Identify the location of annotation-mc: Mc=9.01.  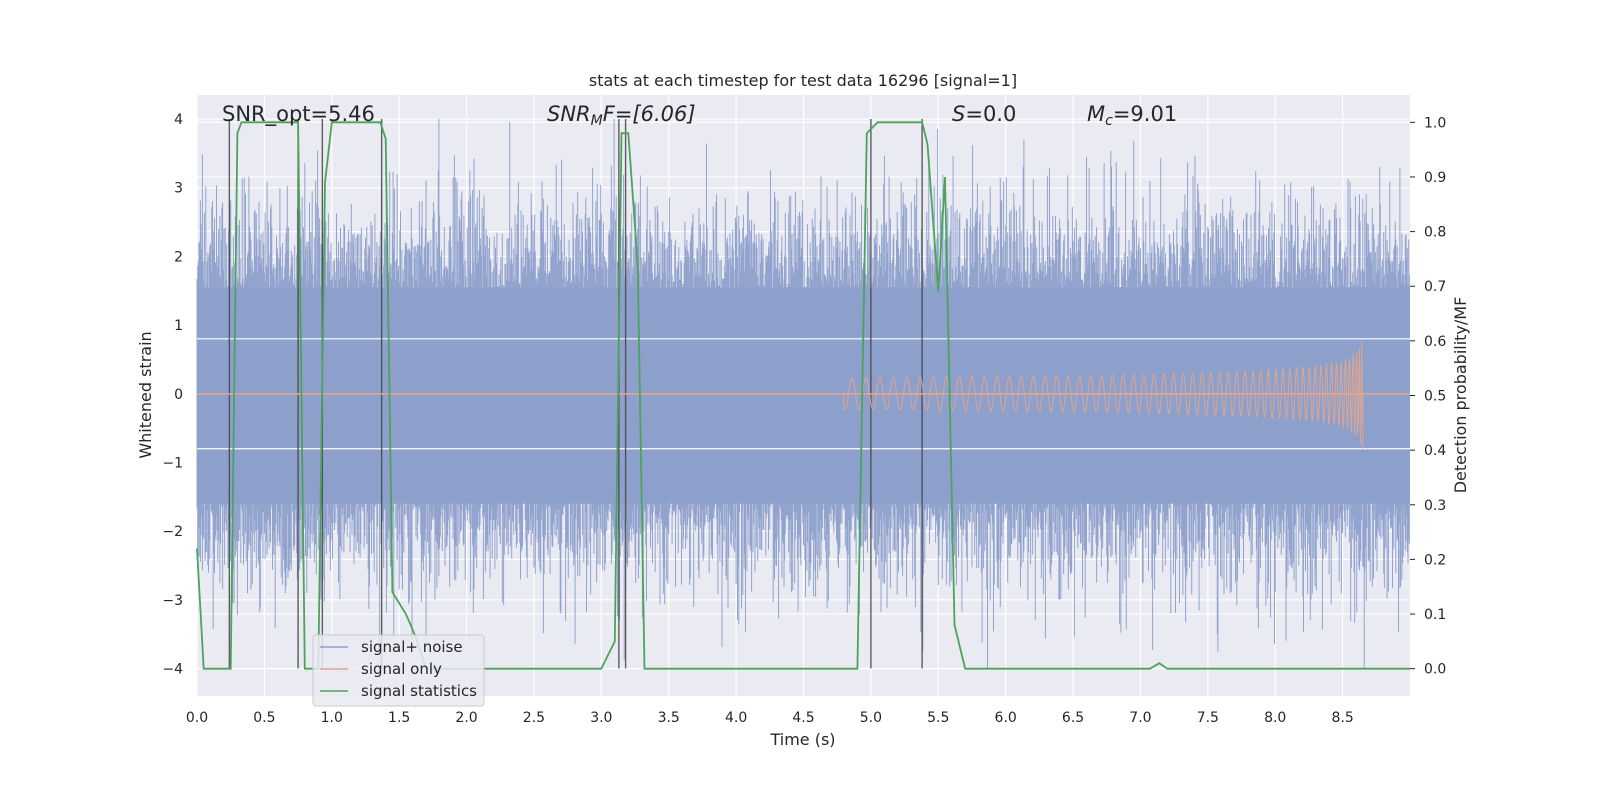
(1132, 115).